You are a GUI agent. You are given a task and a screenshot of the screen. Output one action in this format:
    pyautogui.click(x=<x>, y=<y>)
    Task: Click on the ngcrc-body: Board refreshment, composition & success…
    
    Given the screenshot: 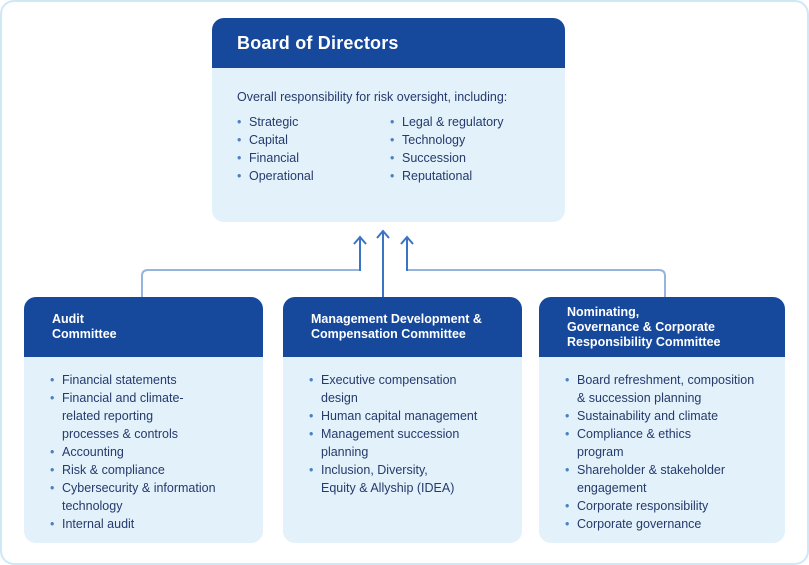 What is the action you would take?
    pyautogui.click(x=662, y=445)
    